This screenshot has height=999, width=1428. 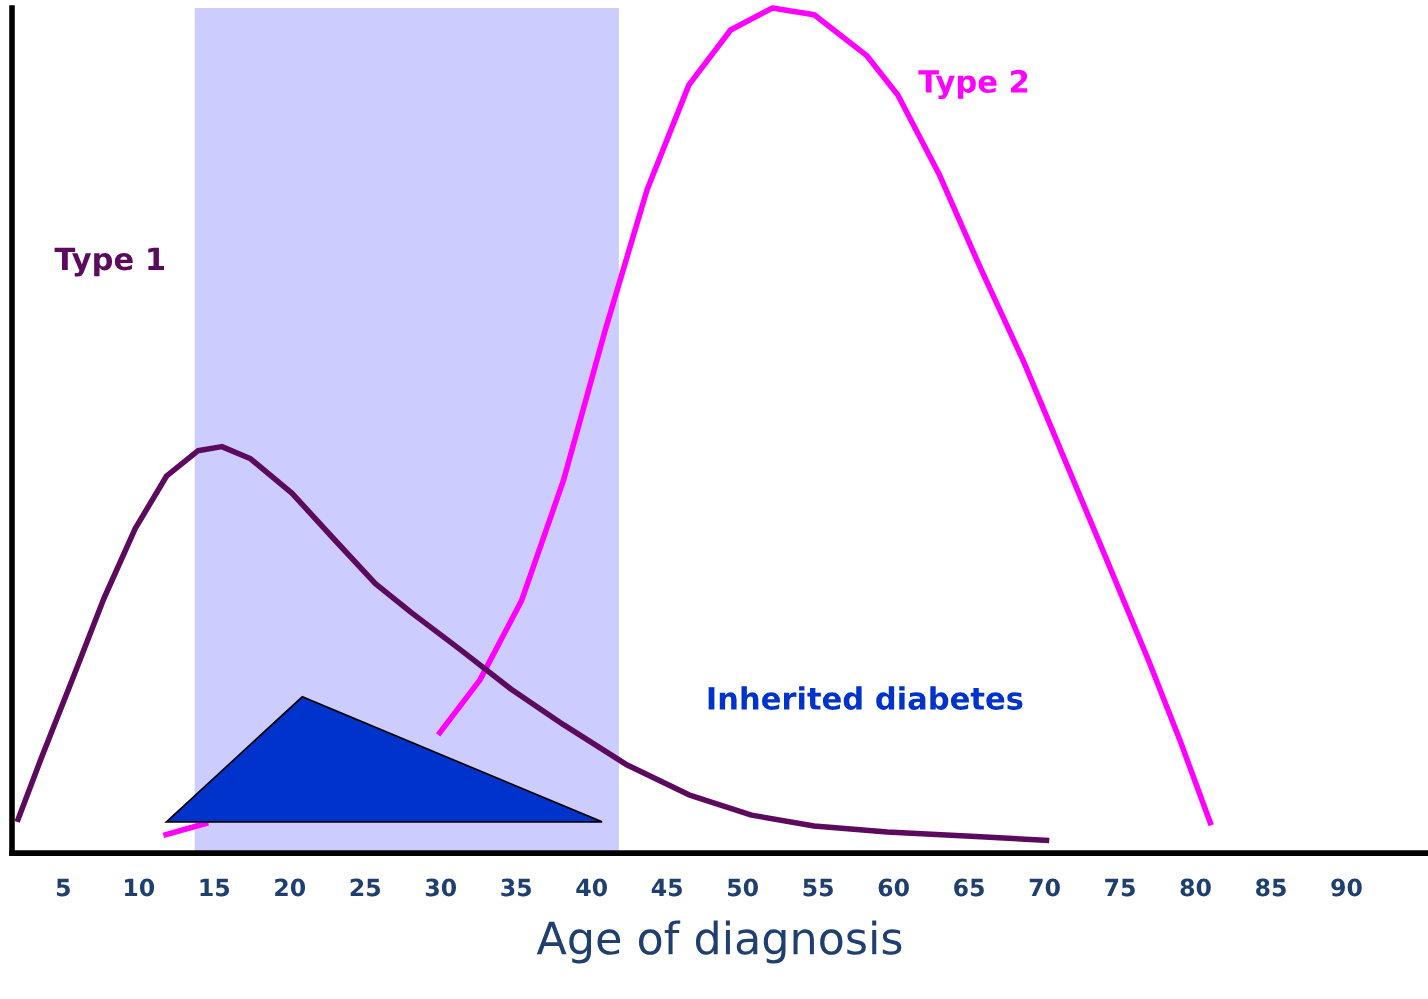 I want to click on x-tick-label: 50, so click(x=743, y=887).